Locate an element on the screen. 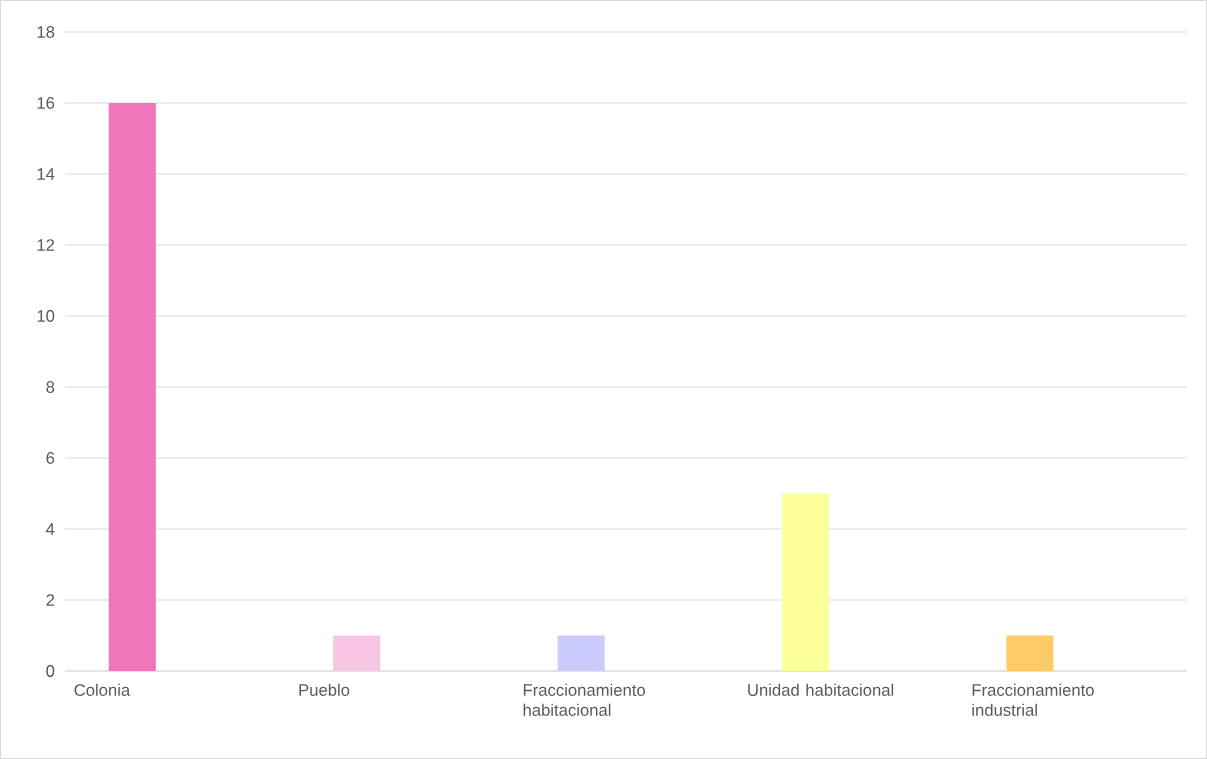 The height and width of the screenshot is (759, 1207). x-tick-label: Colonia is located at coordinates (102, 689).